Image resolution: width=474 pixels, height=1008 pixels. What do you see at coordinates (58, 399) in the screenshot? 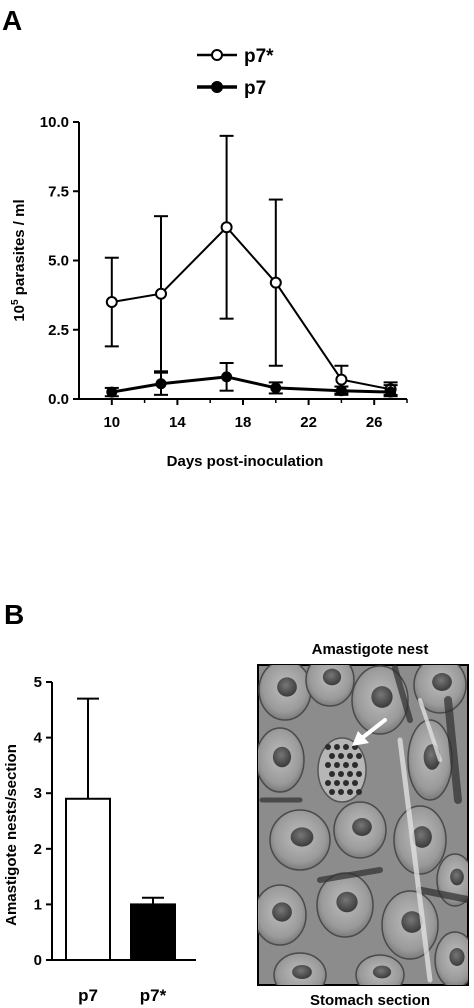
I see `y-tick-label: 0.0` at bounding box center [58, 399].